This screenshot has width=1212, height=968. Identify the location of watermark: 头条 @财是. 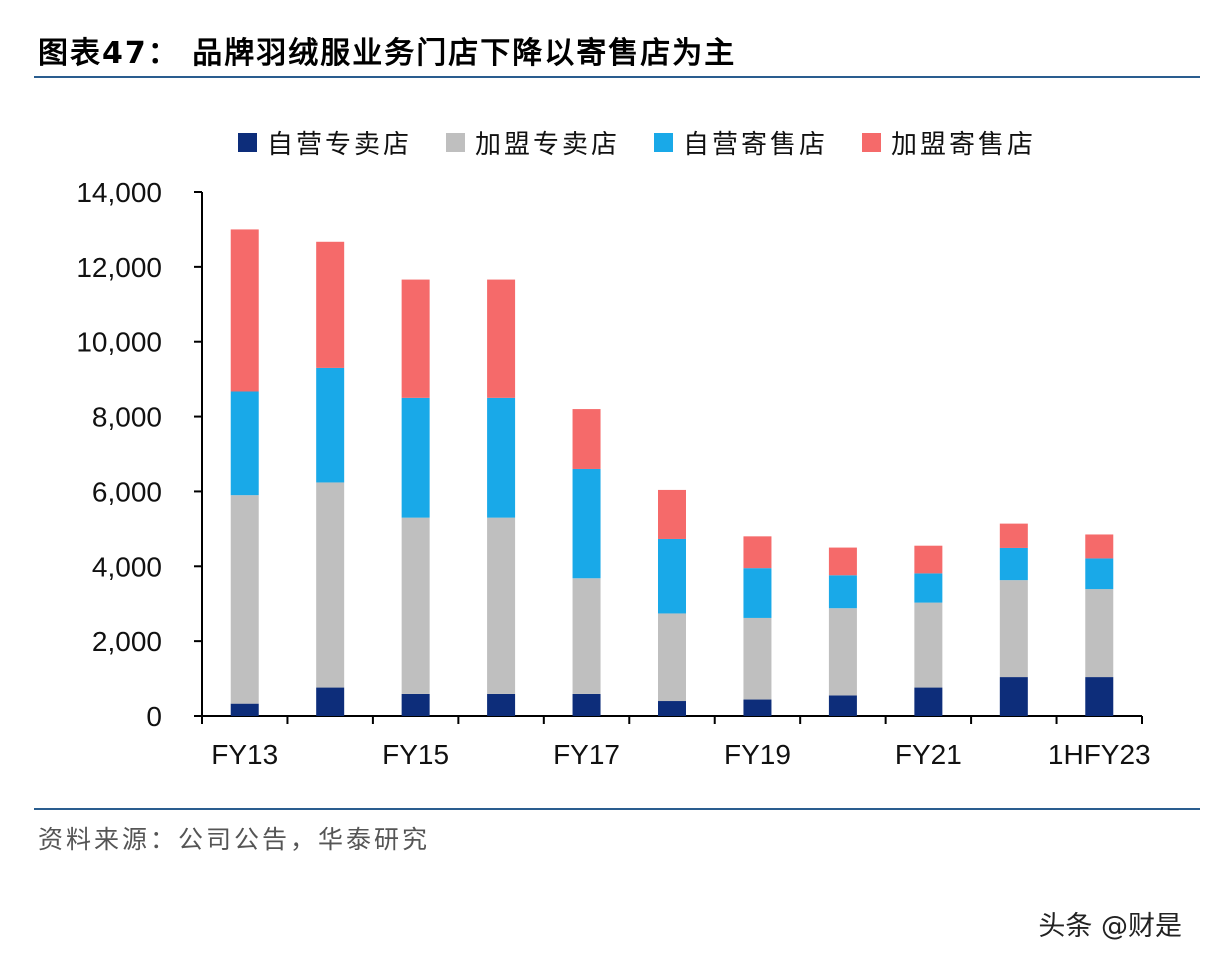
(1110, 926).